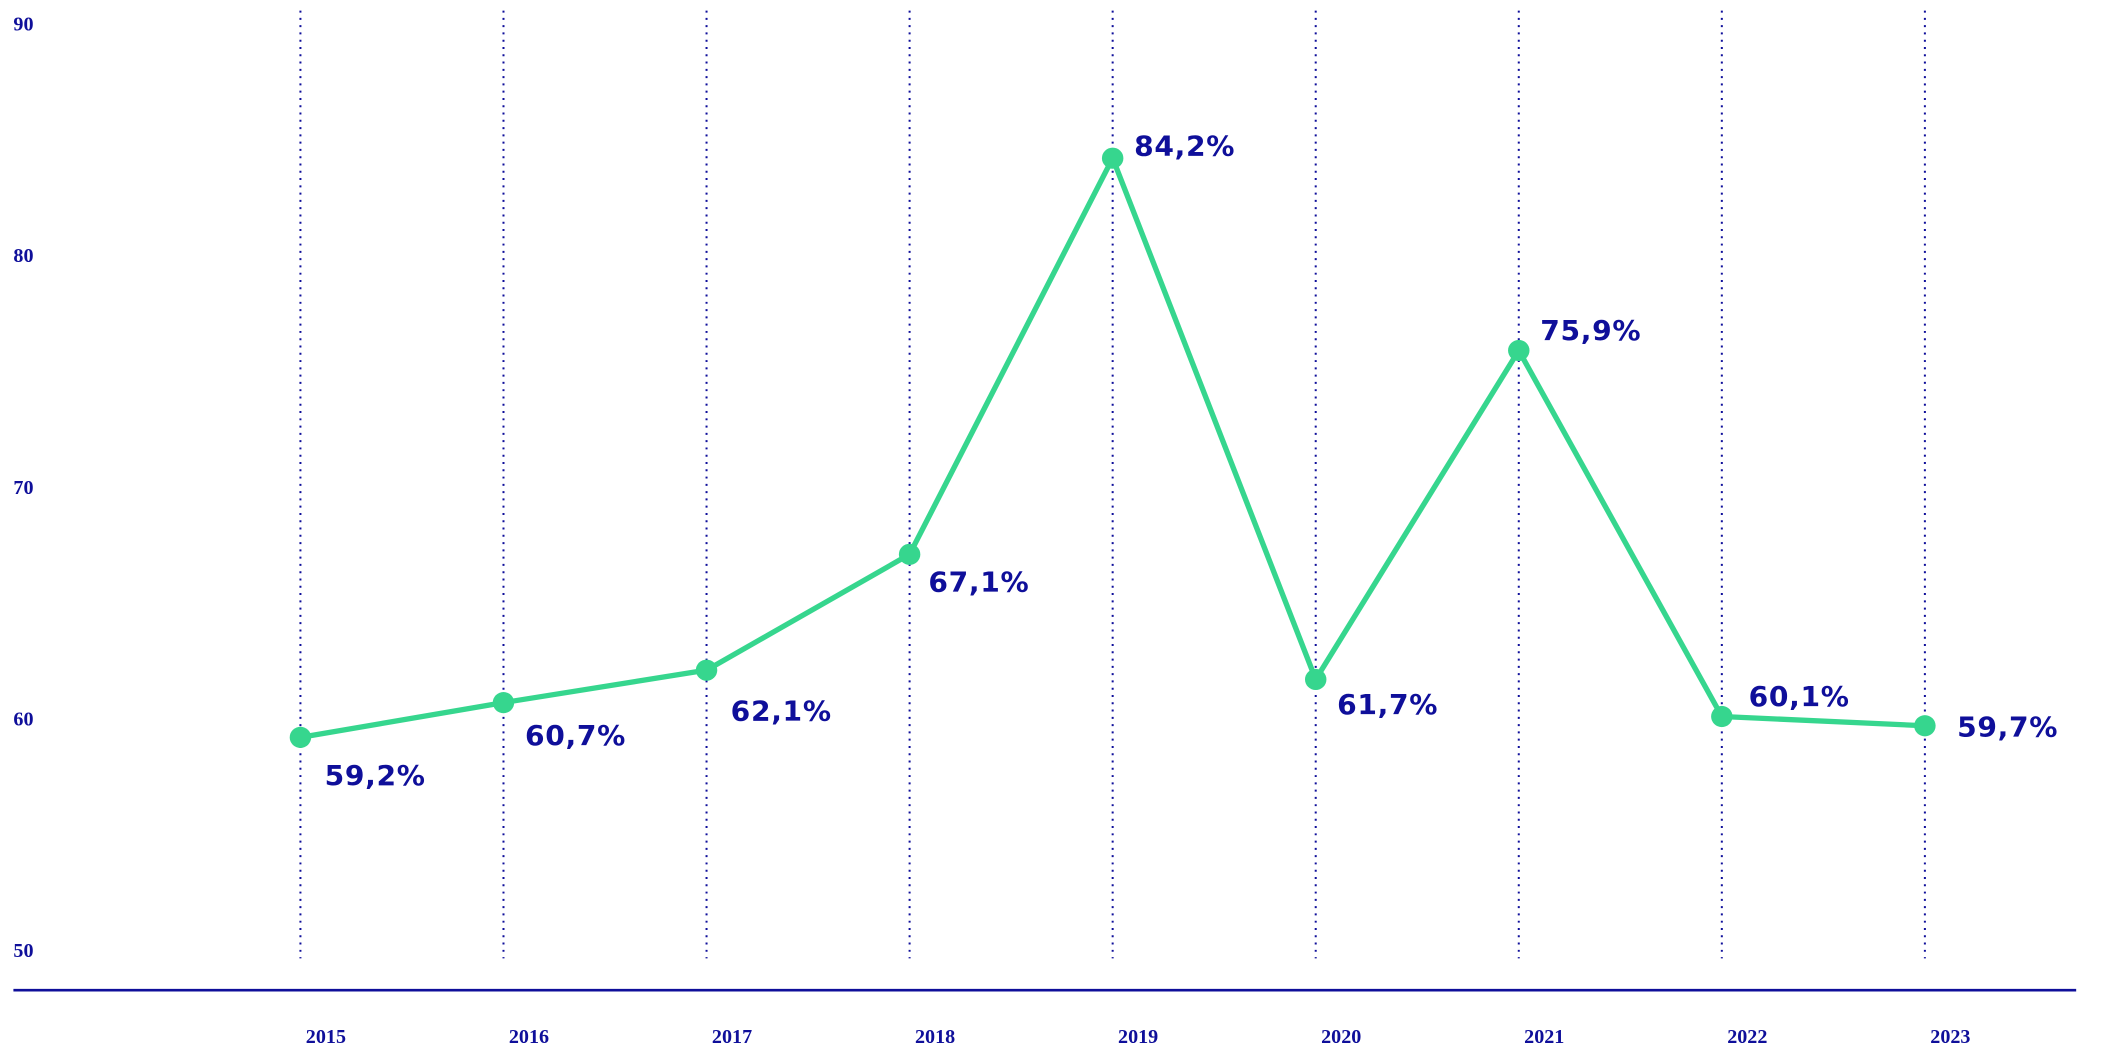 Image resolution: width=2103 pixels, height=1063 pixels. I want to click on value-label: 62,1%, so click(781, 711).